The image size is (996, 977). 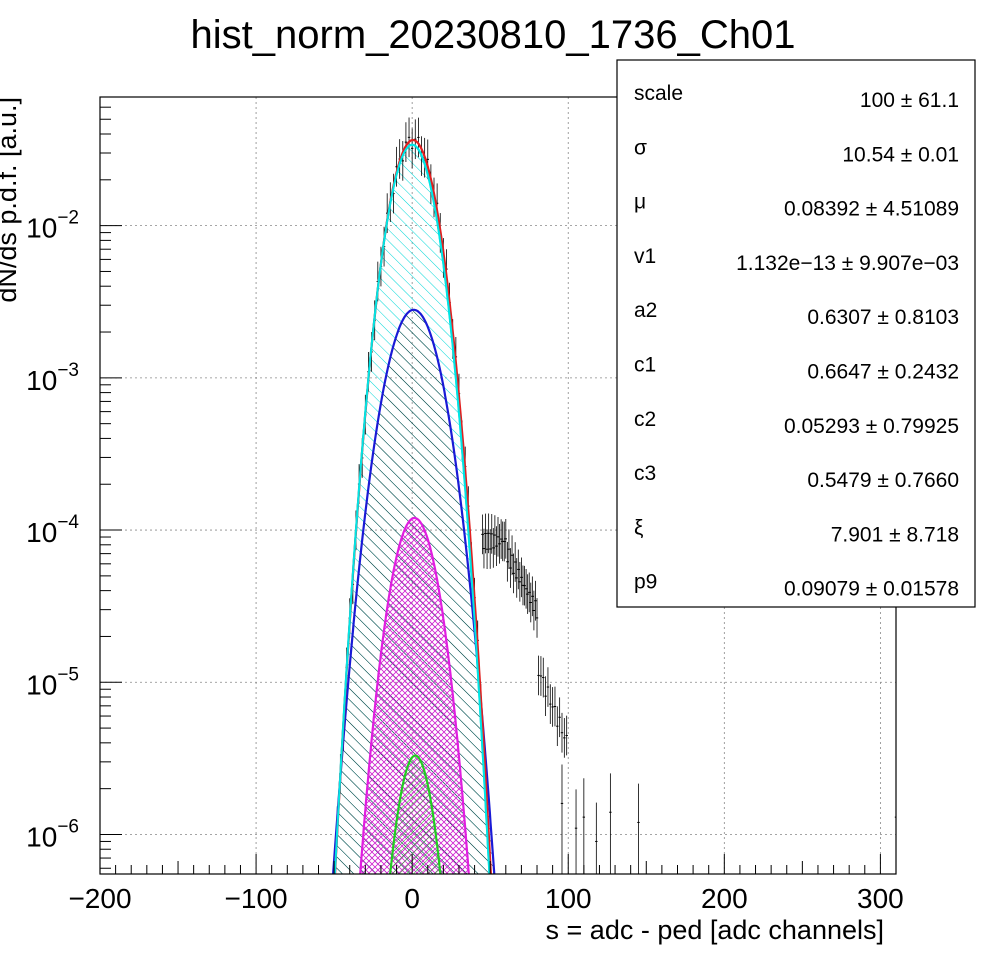 I want to click on x-tick-label: −100, so click(x=256, y=898).